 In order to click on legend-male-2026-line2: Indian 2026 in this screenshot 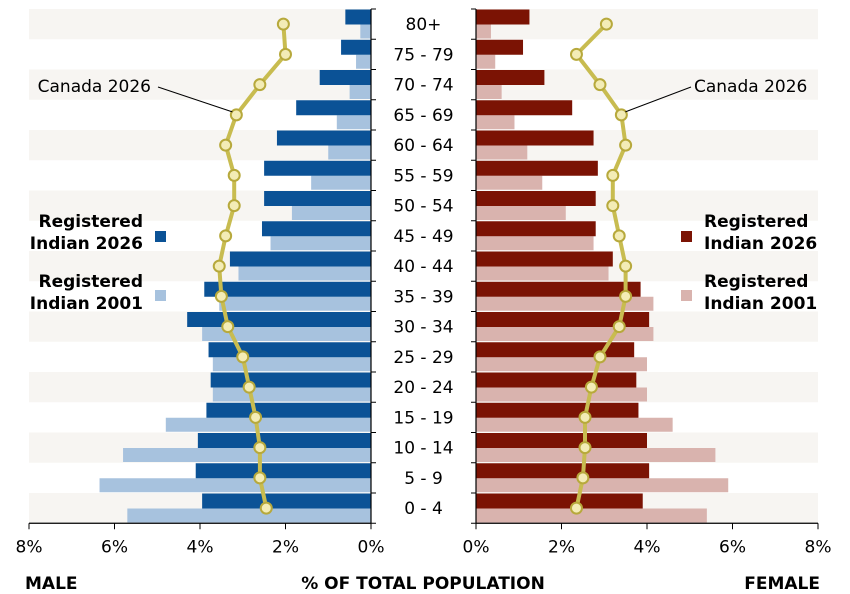, I will do `click(86, 244)`.